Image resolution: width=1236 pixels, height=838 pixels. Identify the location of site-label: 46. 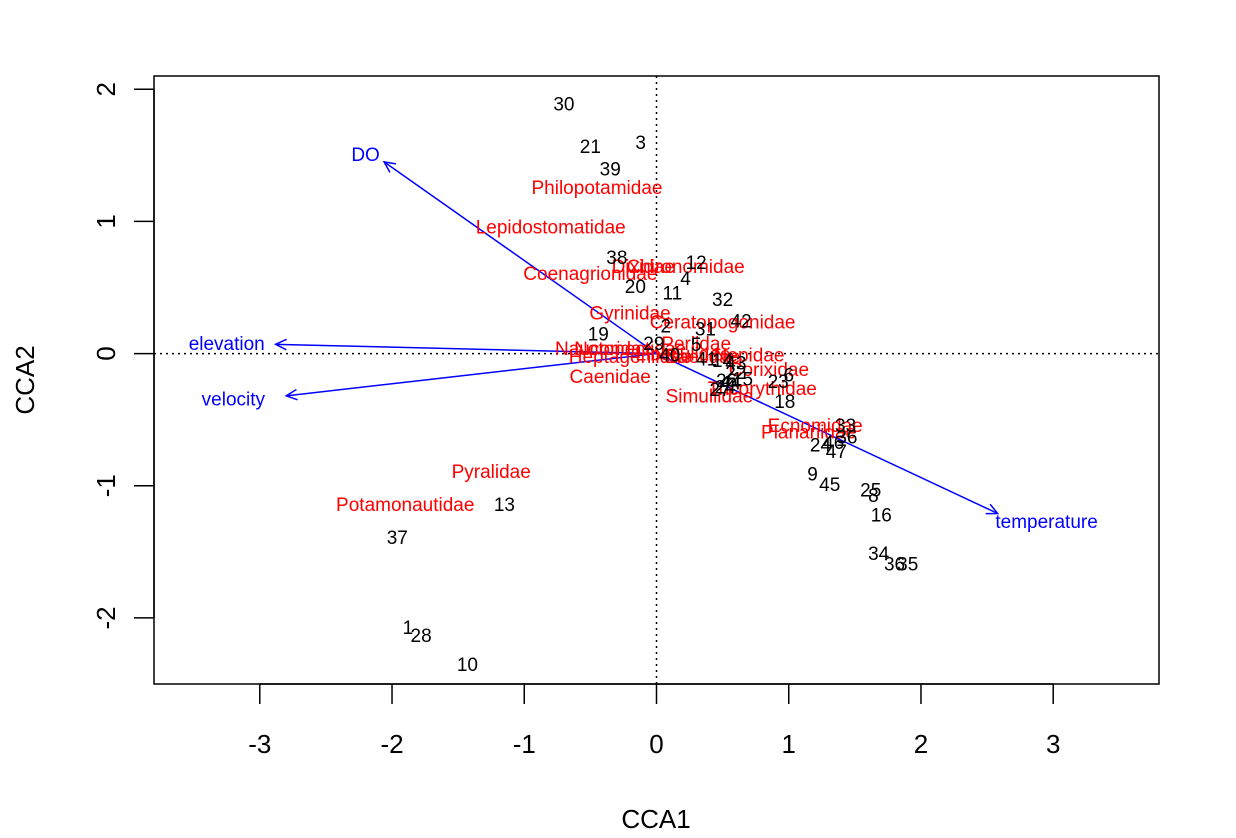
(833, 443).